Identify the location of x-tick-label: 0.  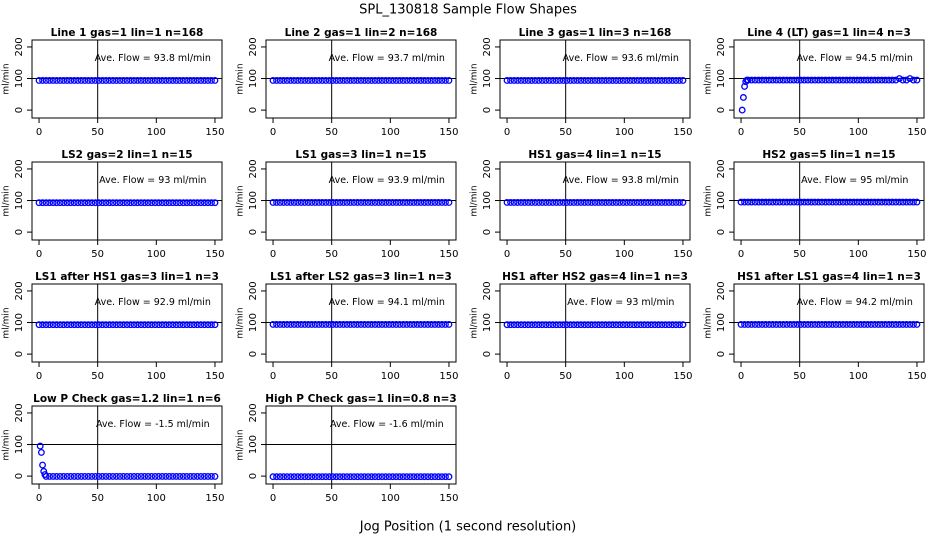
(507, 254).